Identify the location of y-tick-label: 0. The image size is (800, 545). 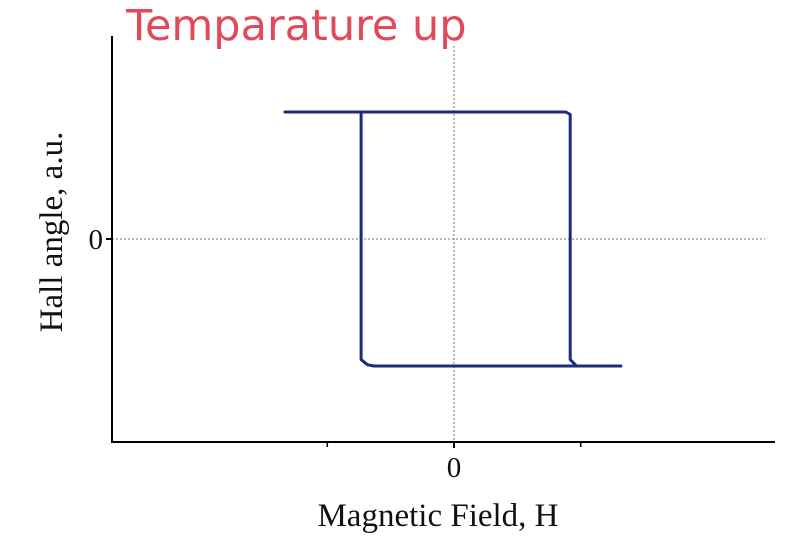
(96, 240).